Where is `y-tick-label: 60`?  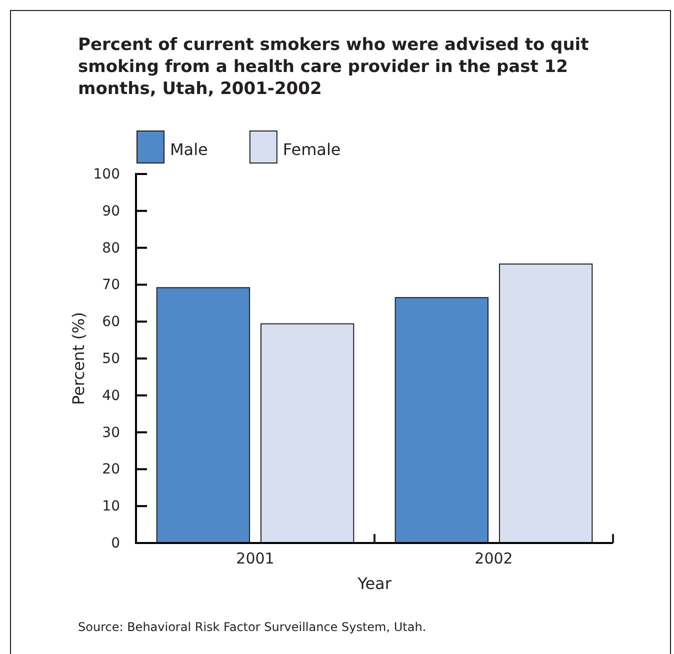
y-tick-label: 60 is located at coordinates (111, 322).